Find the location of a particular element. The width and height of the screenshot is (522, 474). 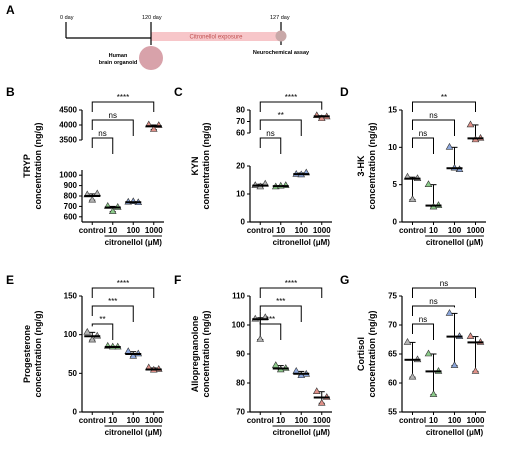

y-tick-label: 20 is located at coordinates (240, 166).